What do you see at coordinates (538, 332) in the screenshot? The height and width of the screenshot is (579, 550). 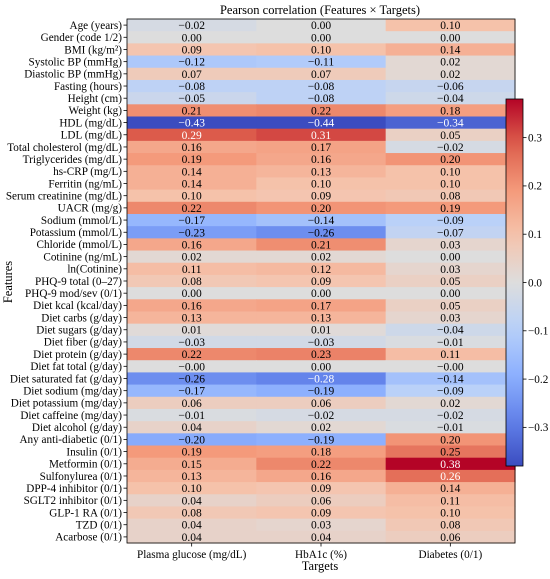 I see `colorbar-tick-label: −0.1` at bounding box center [538, 332].